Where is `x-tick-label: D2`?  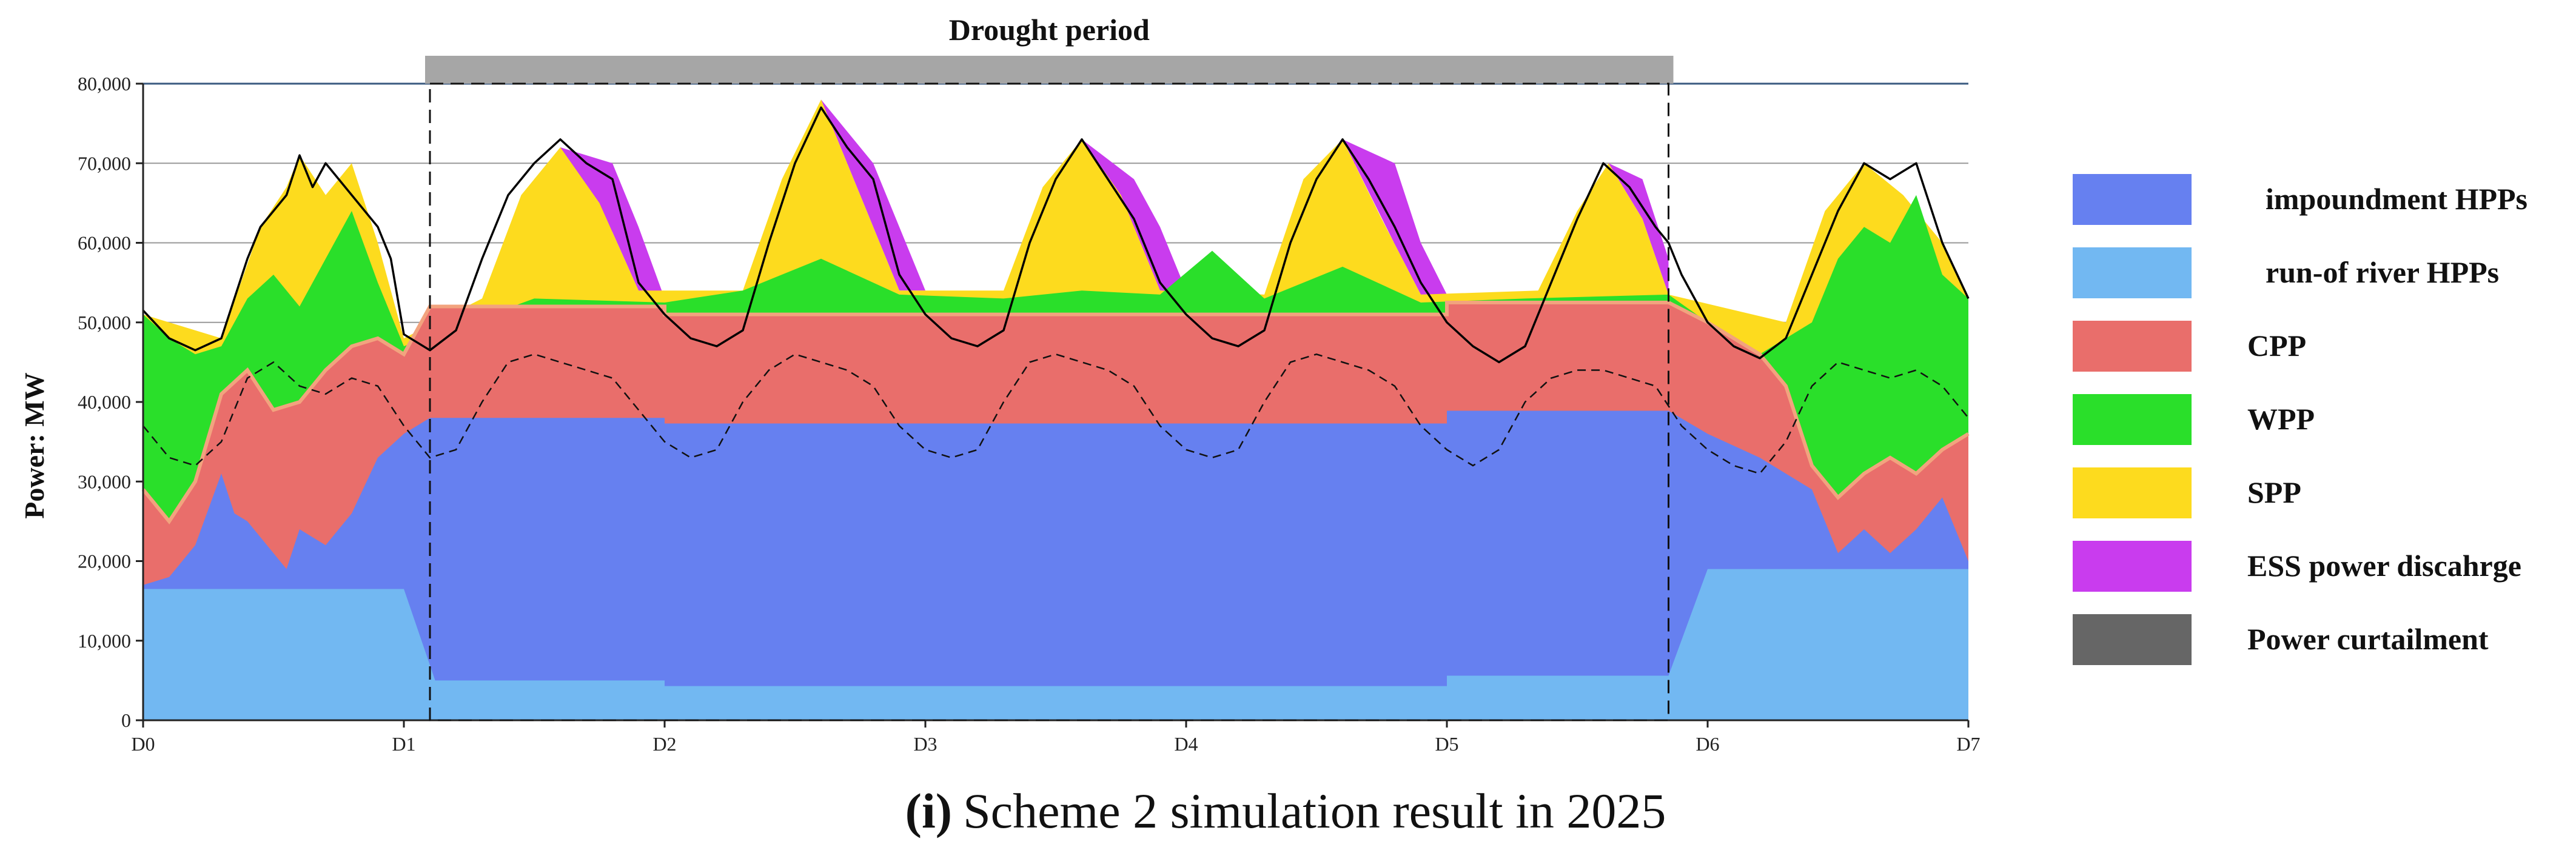 x-tick-label: D2 is located at coordinates (664, 744).